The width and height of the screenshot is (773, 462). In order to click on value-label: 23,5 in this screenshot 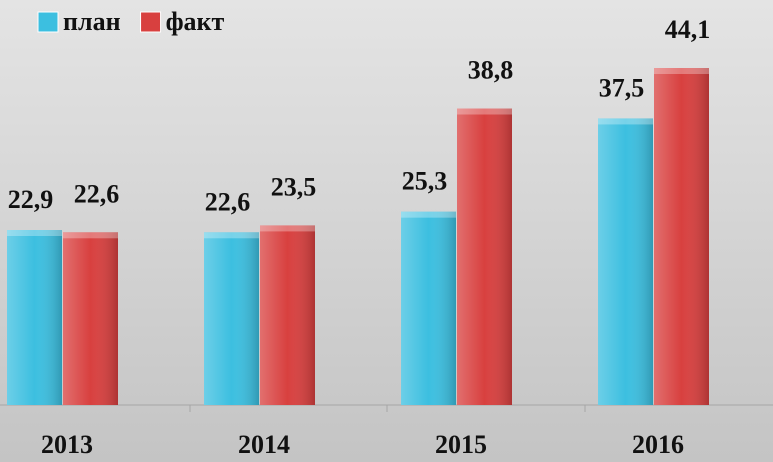, I will do `click(294, 186)`.